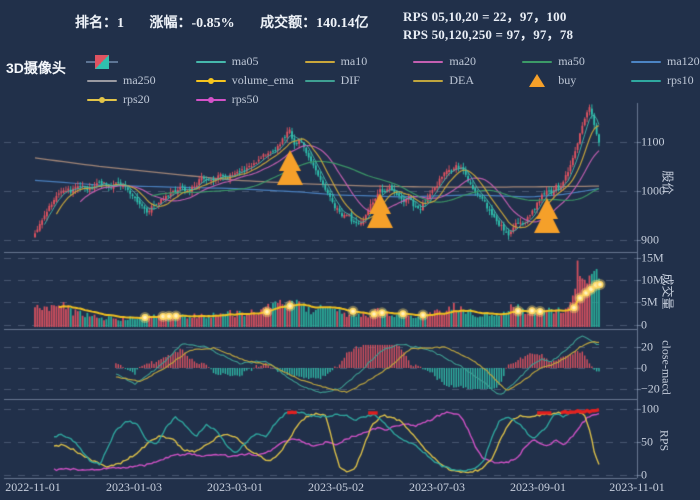  I want to click on change-label: 涨幅：, so click(170, 23).